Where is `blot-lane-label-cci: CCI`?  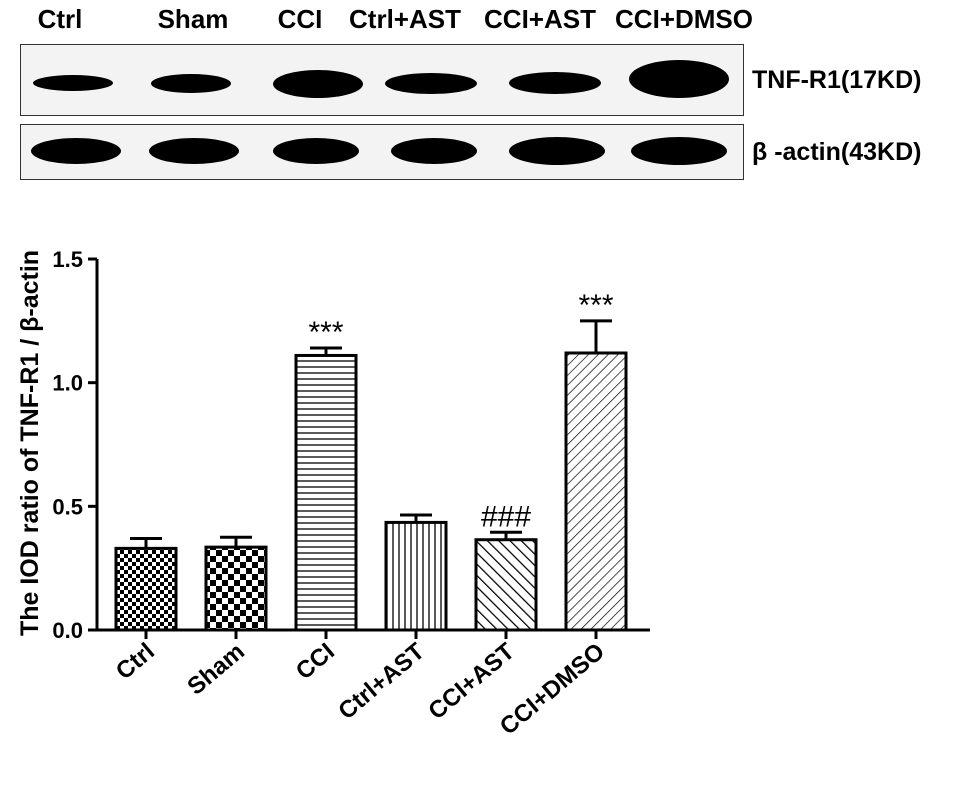 blot-lane-label-cci: CCI is located at coordinates (300, 19).